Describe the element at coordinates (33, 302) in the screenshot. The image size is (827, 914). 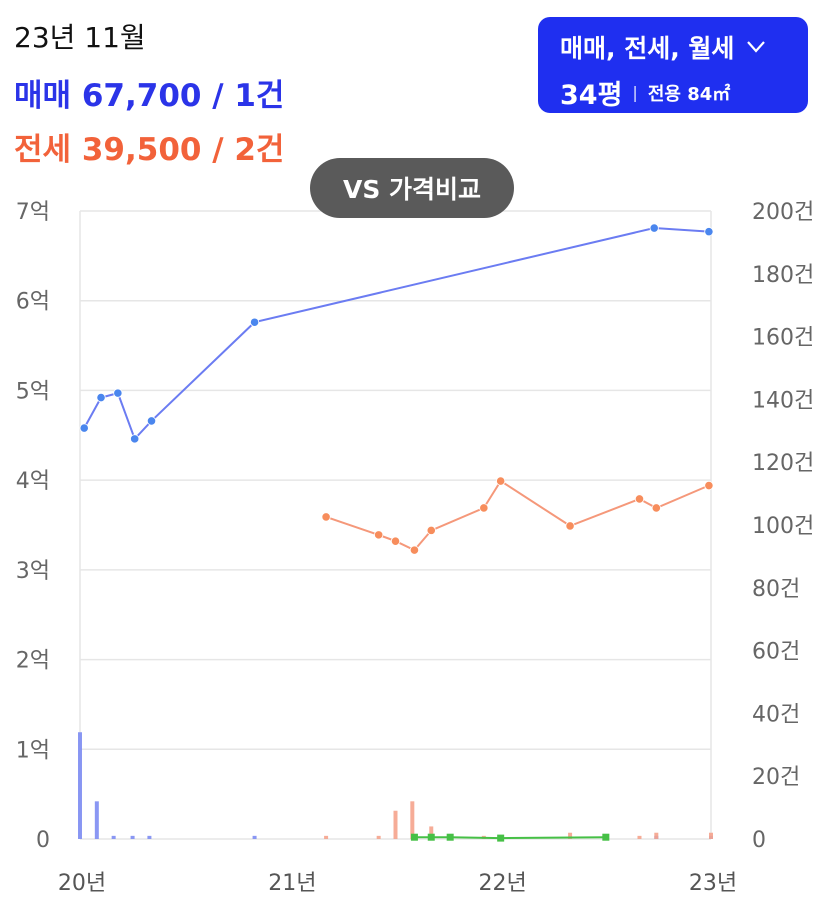
I see `y-left-tick-label: 6억` at that location.